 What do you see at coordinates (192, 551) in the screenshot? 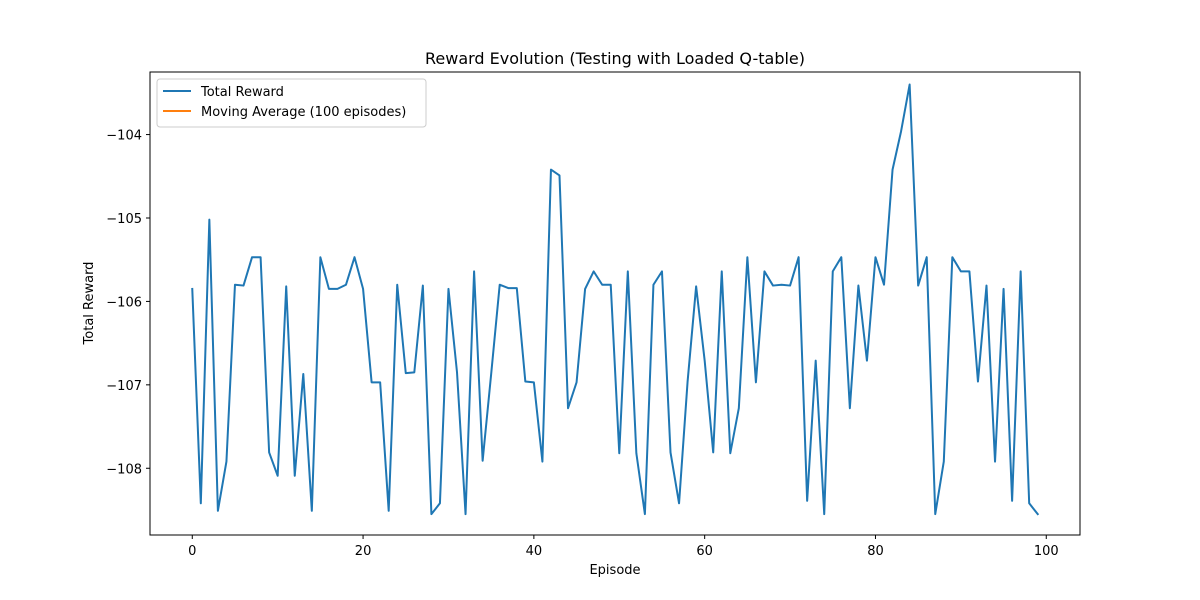
I see `x-tick-label-0: 0` at bounding box center [192, 551].